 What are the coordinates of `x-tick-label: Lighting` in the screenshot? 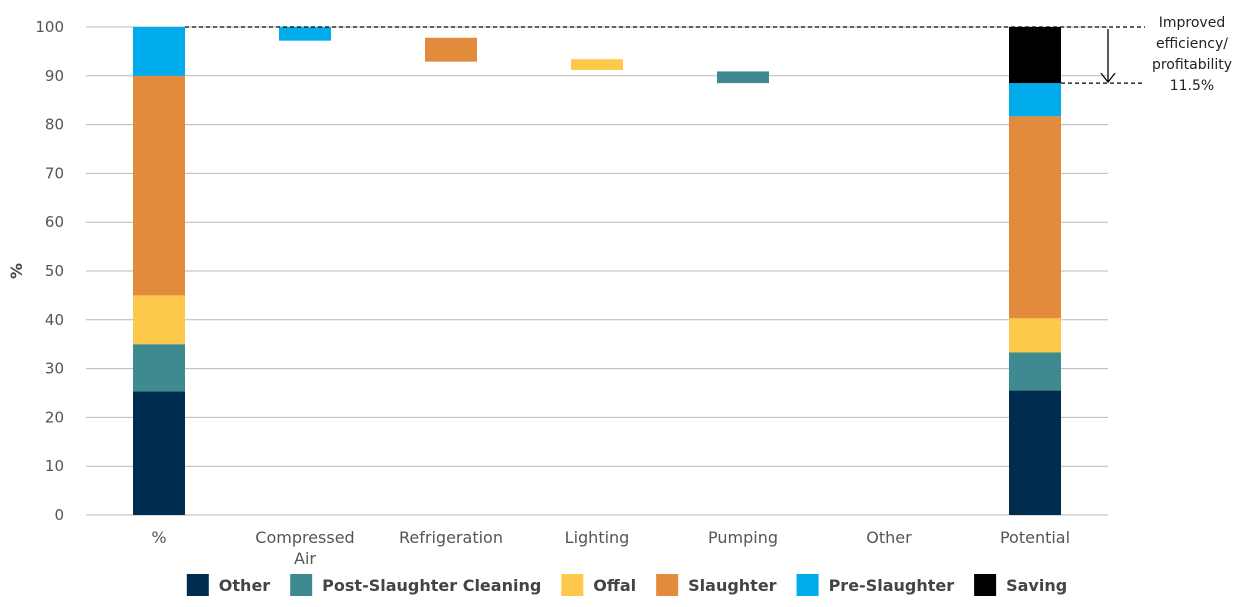 It's located at (597, 537).